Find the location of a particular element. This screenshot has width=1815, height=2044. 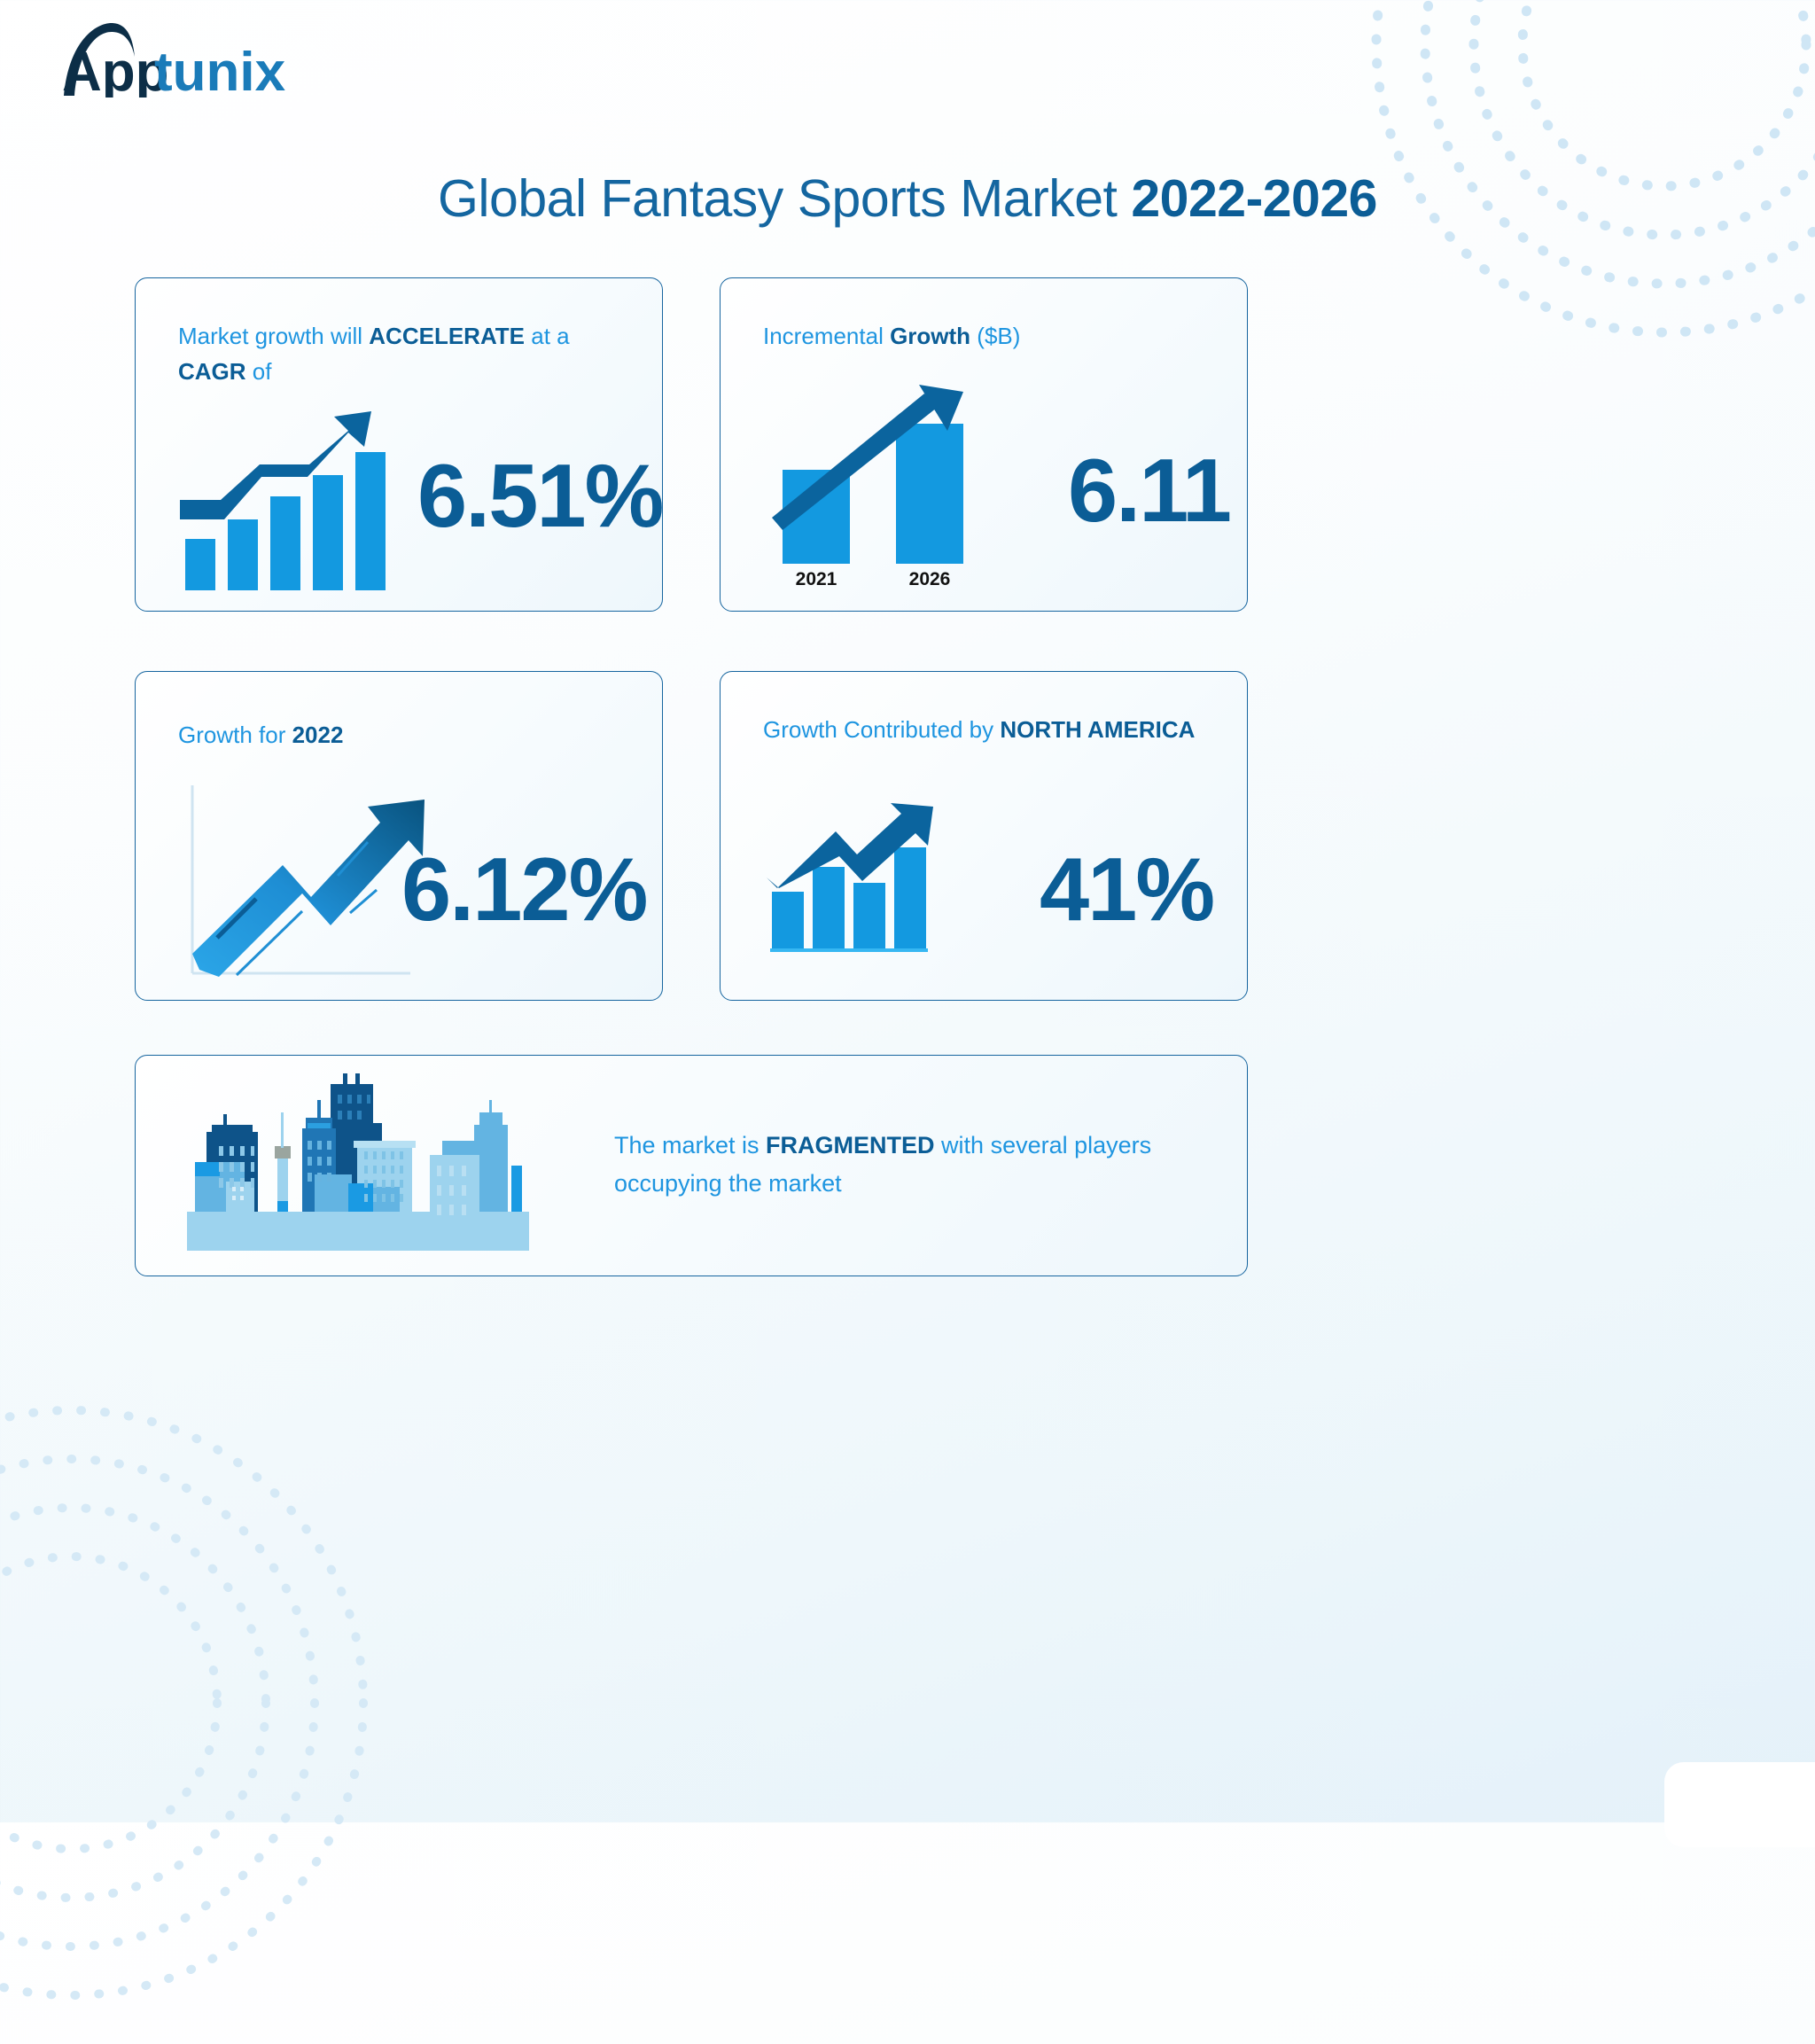

bar-2026 is located at coordinates (929, 494).